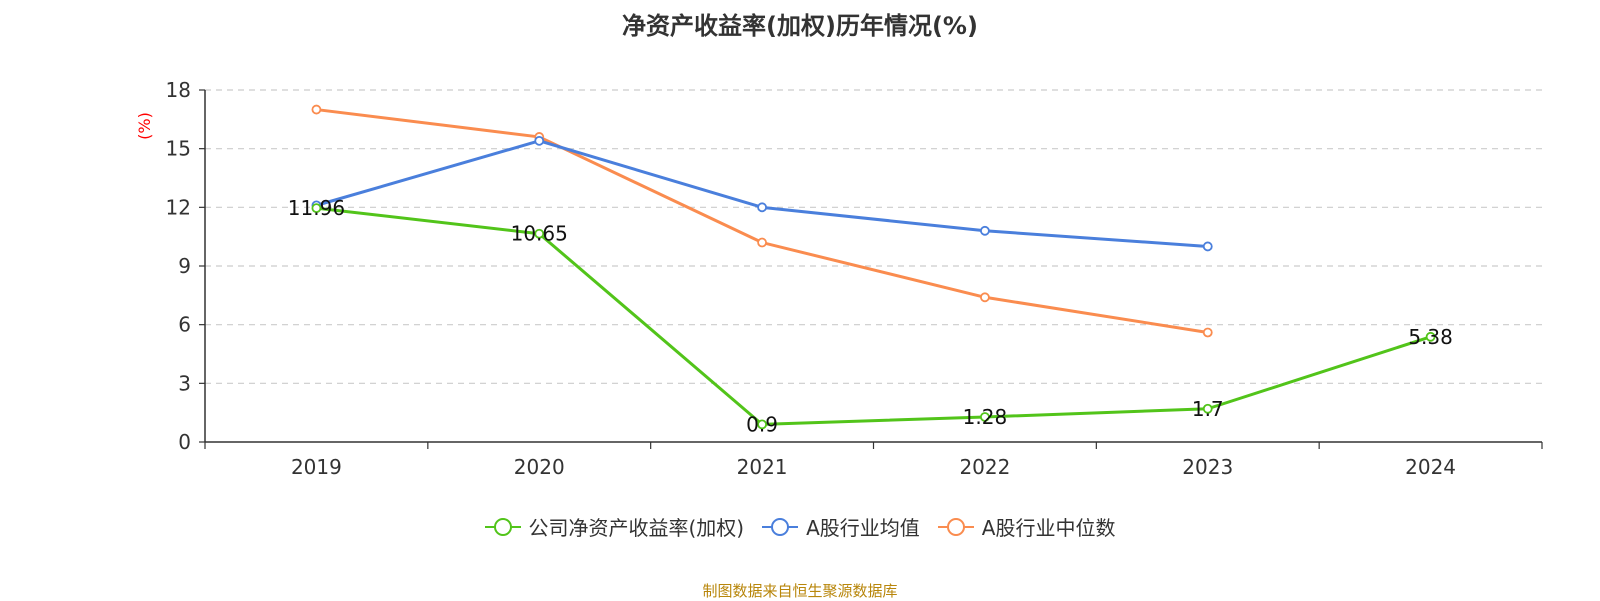  What do you see at coordinates (1207, 467) in the screenshot?
I see `x-tick-label: 2023` at bounding box center [1207, 467].